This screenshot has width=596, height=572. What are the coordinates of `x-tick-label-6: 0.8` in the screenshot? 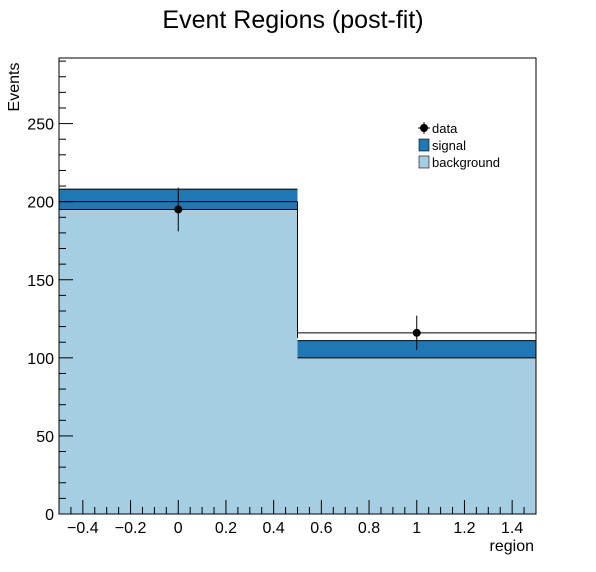 It's located at (369, 528).